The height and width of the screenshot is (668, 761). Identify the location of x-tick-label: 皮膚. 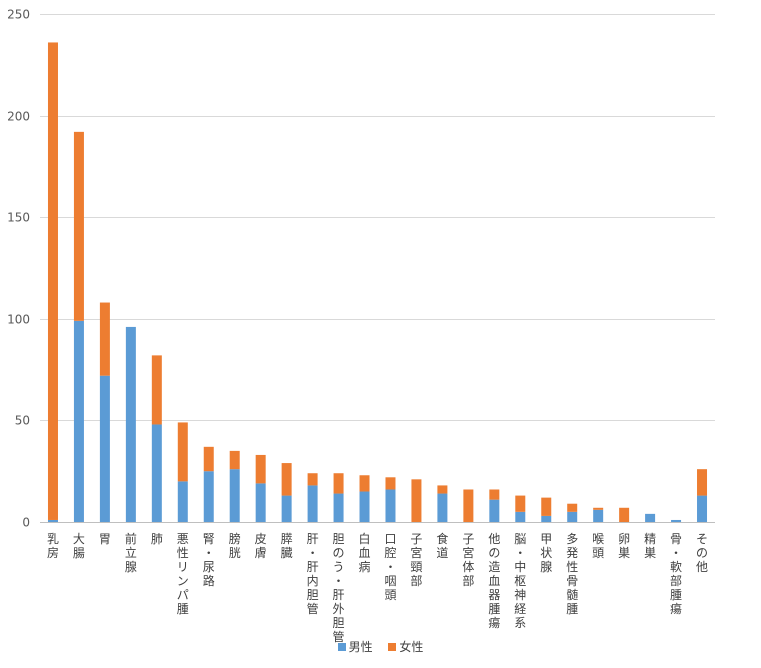
(261, 546).